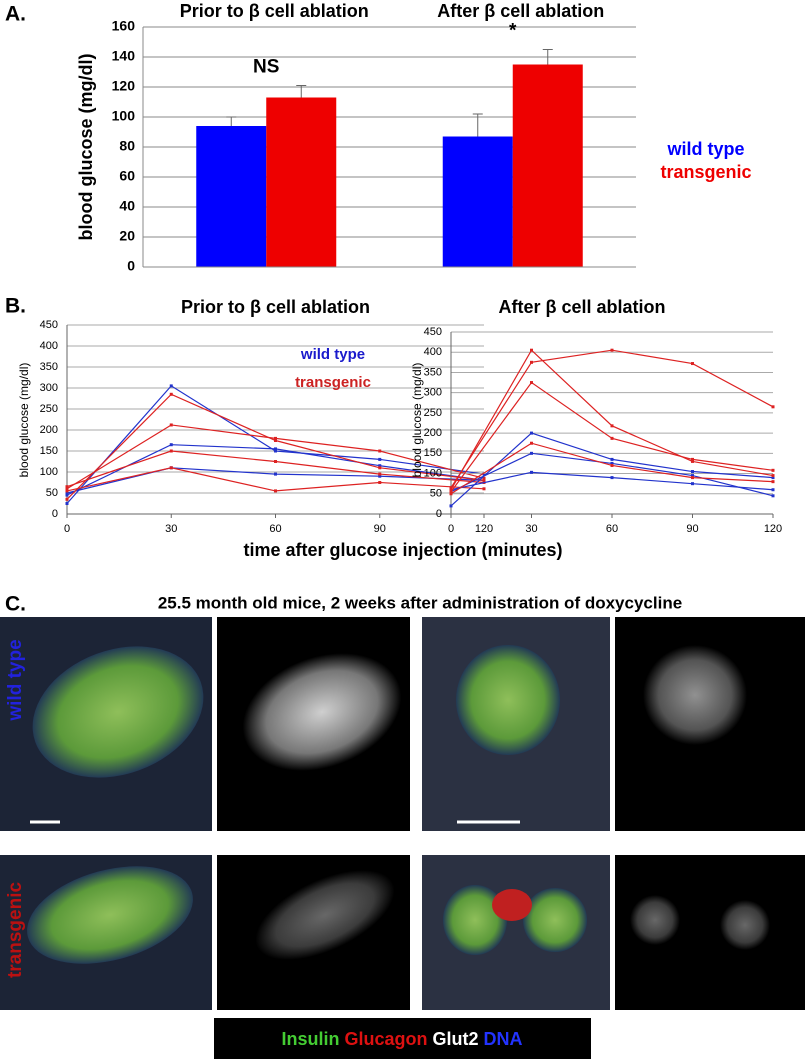 The image size is (805, 1064). Describe the element at coordinates (503, 1039) in the screenshot. I see `stain-legend-item: DNA` at that location.